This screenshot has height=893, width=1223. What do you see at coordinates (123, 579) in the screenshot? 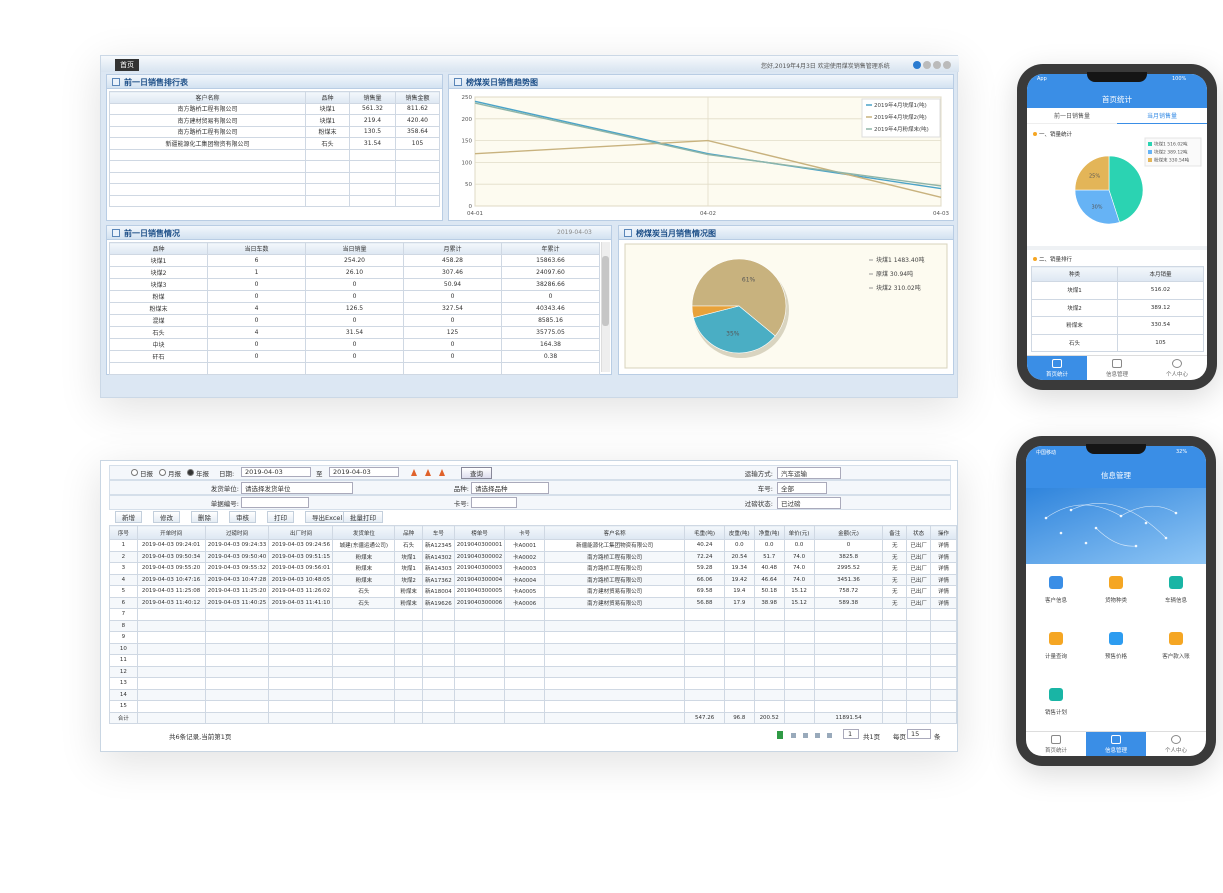
I see `table-cell: 4` at bounding box center [123, 579].